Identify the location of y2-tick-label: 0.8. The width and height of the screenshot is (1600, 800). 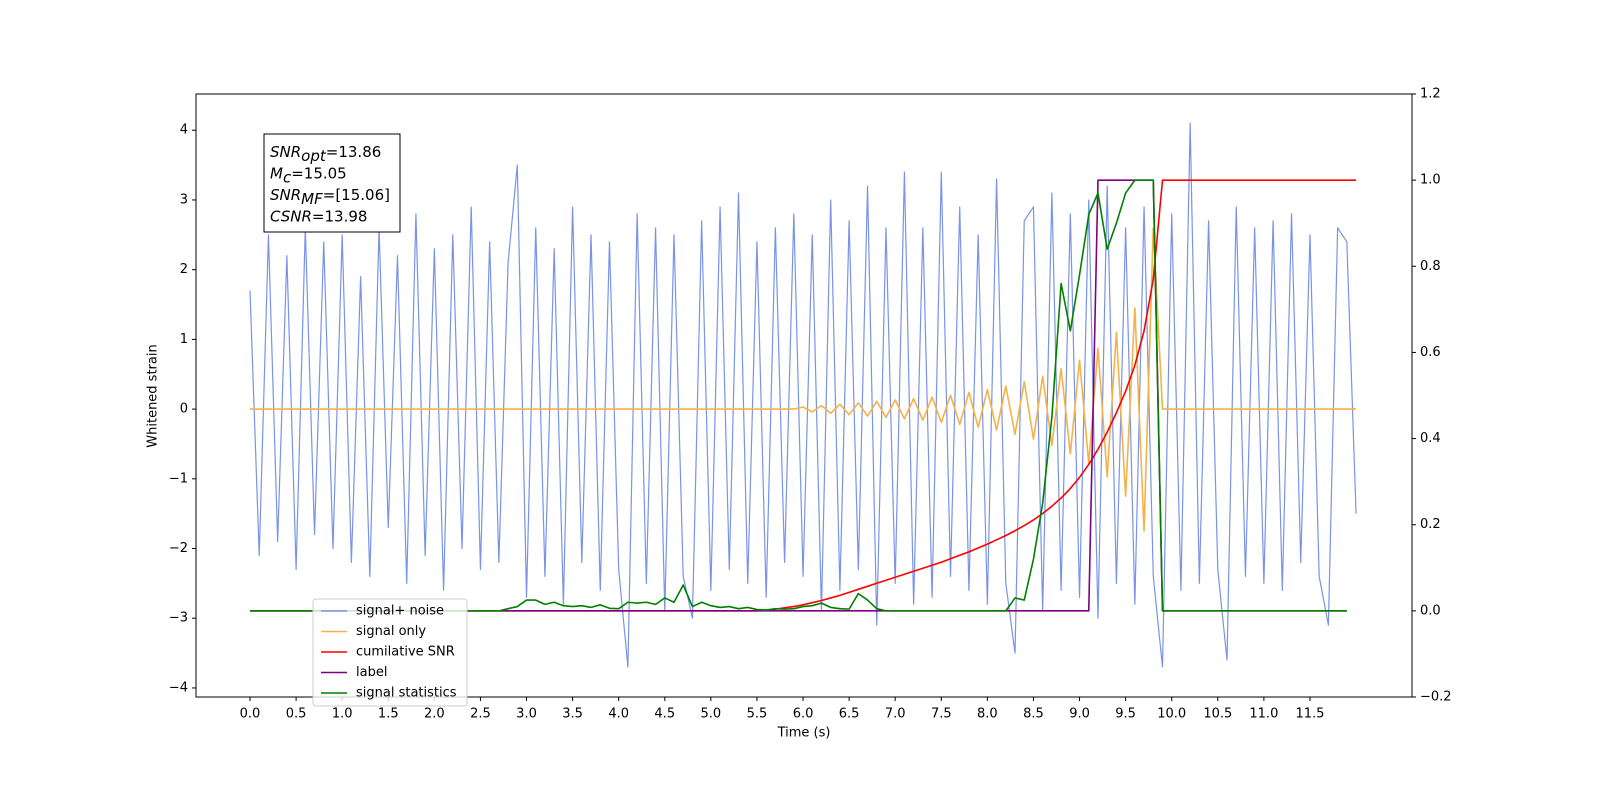
(1430, 266).